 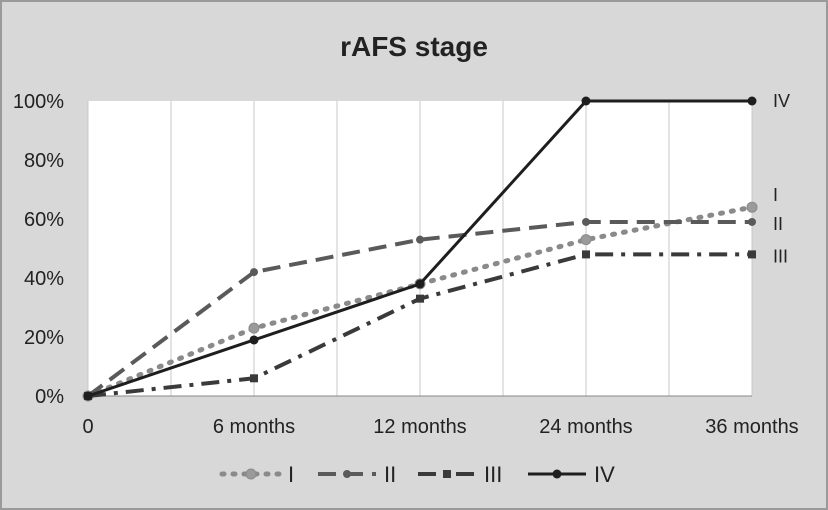 What do you see at coordinates (44, 220) in the screenshot?
I see `y-tick-label: 60%` at bounding box center [44, 220].